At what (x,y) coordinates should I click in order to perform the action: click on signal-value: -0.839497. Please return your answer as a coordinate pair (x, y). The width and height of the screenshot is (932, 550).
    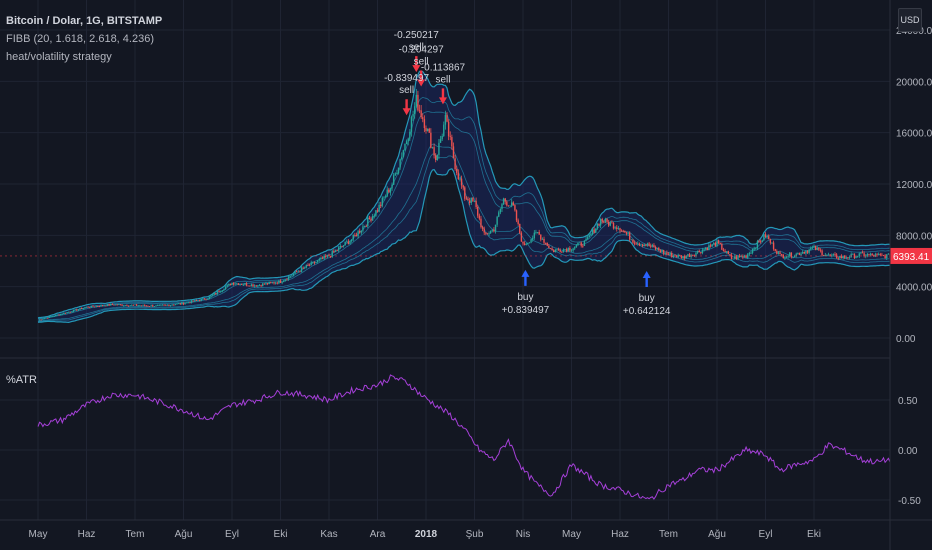
    Looking at the image, I should click on (406, 78).